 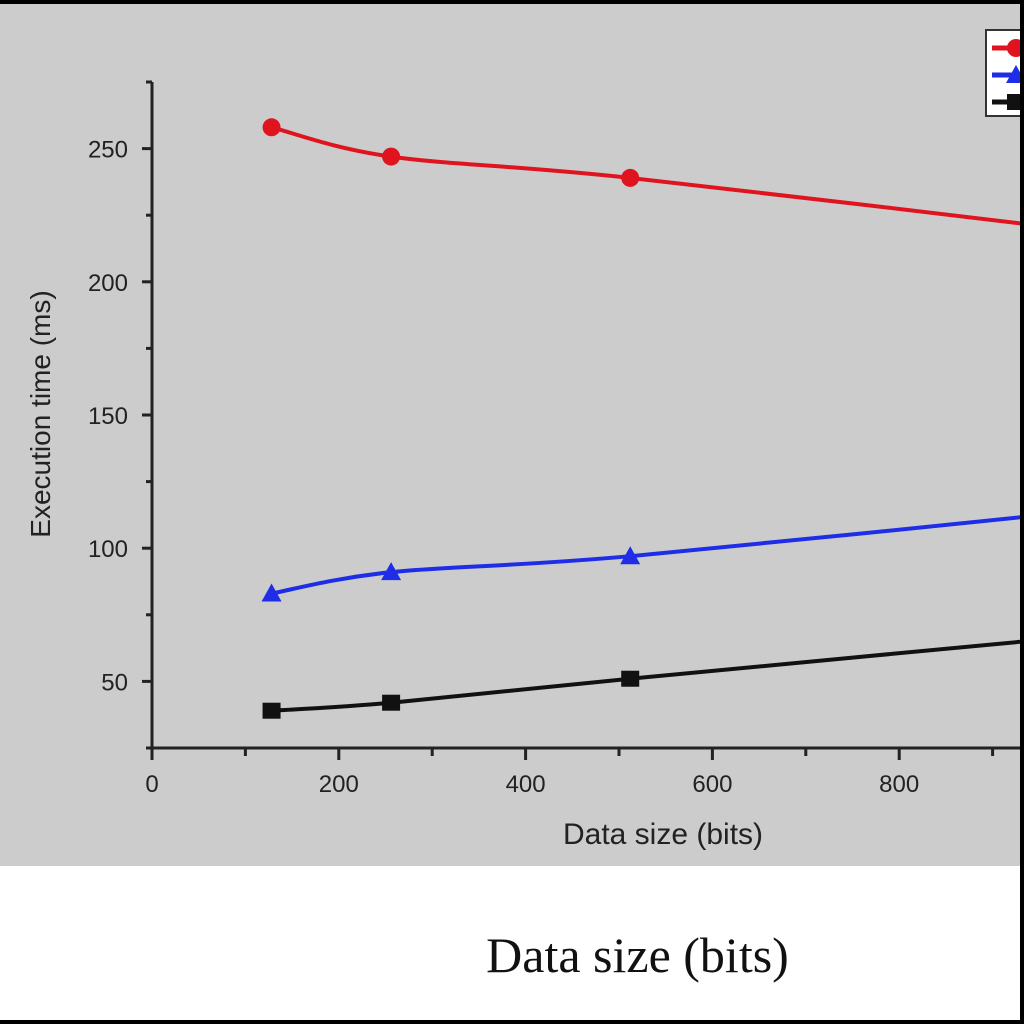 I want to click on y-tick-label: 50, so click(x=114, y=682).